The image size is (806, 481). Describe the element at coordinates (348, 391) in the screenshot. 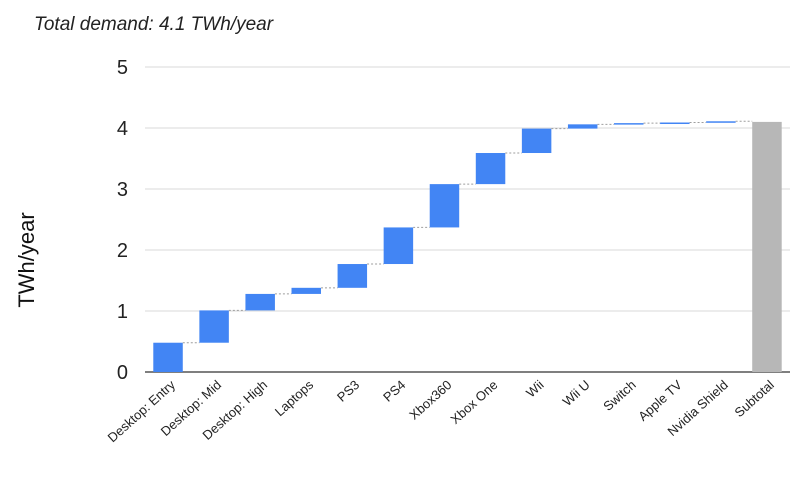

I see `x-tick-label: PS3` at that location.